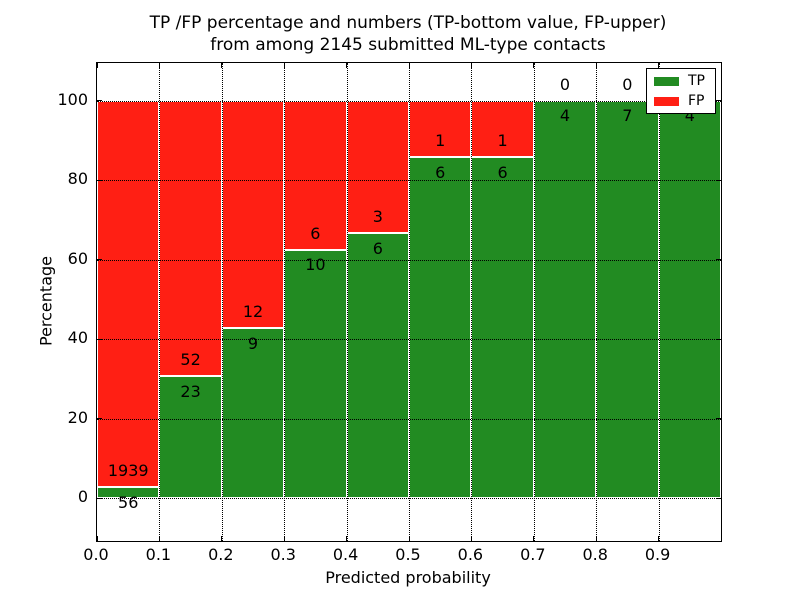 The height and width of the screenshot is (600, 800). Describe the element at coordinates (77, 337) in the screenshot. I see `y-tick-label: 40` at that location.